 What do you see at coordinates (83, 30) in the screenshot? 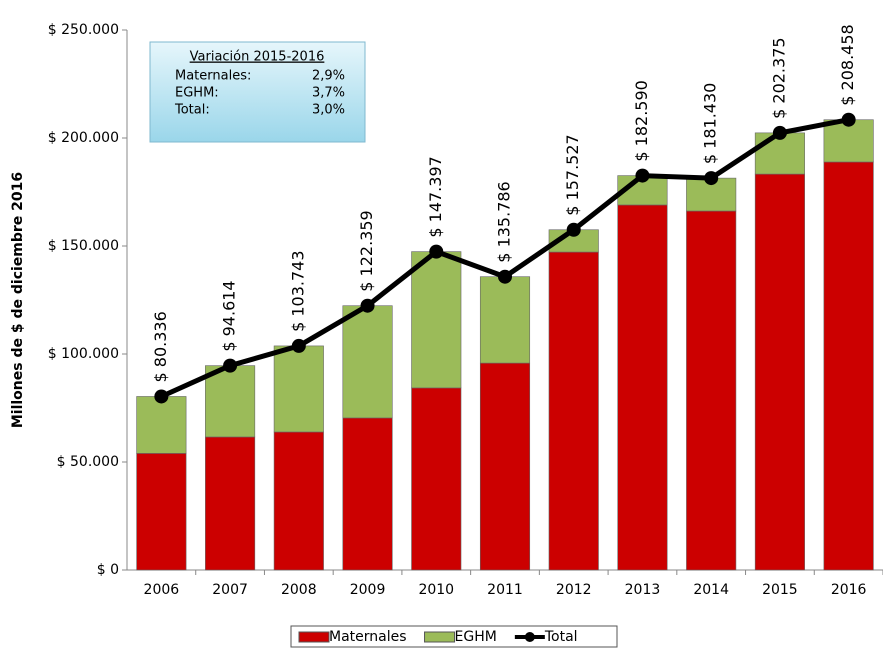
I see `y-tick-label: $ 250.000` at bounding box center [83, 30].